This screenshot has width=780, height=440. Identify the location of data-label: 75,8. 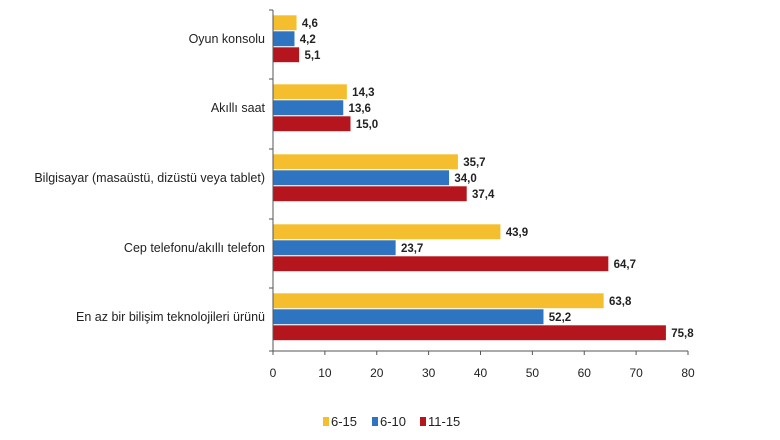
(682, 334).